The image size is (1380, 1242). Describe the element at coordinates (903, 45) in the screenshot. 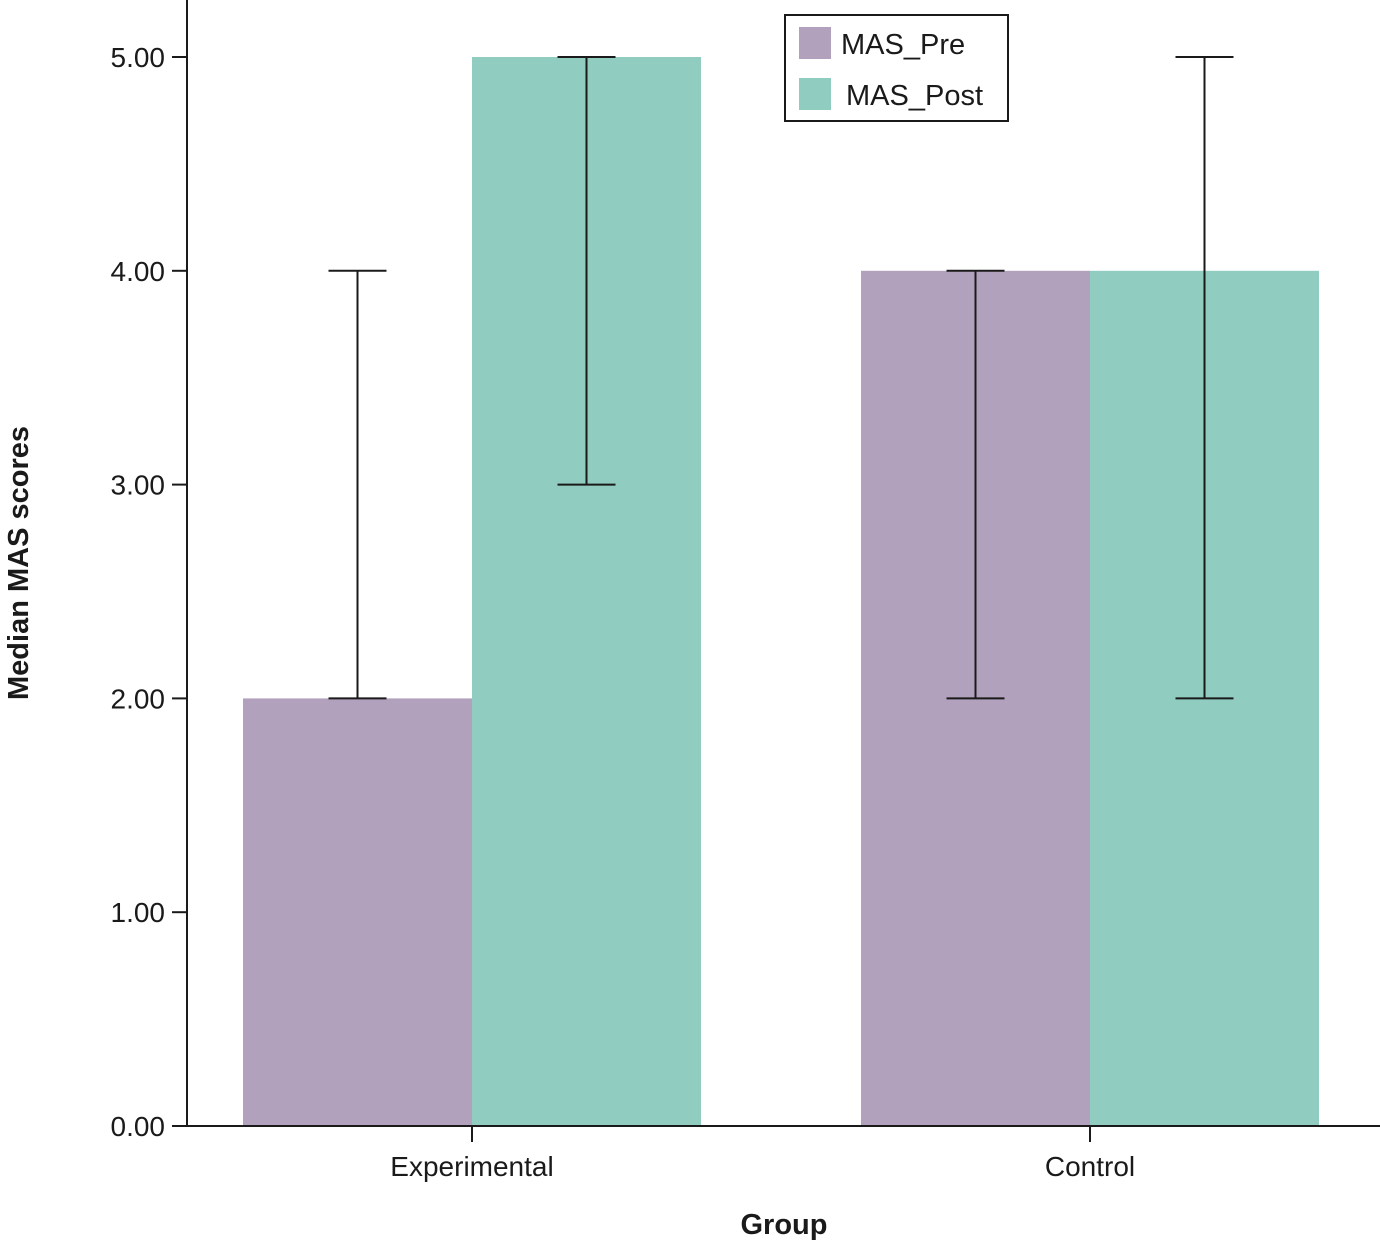

I see `legend-label-MAS_Pre: MAS_Pre` at that location.